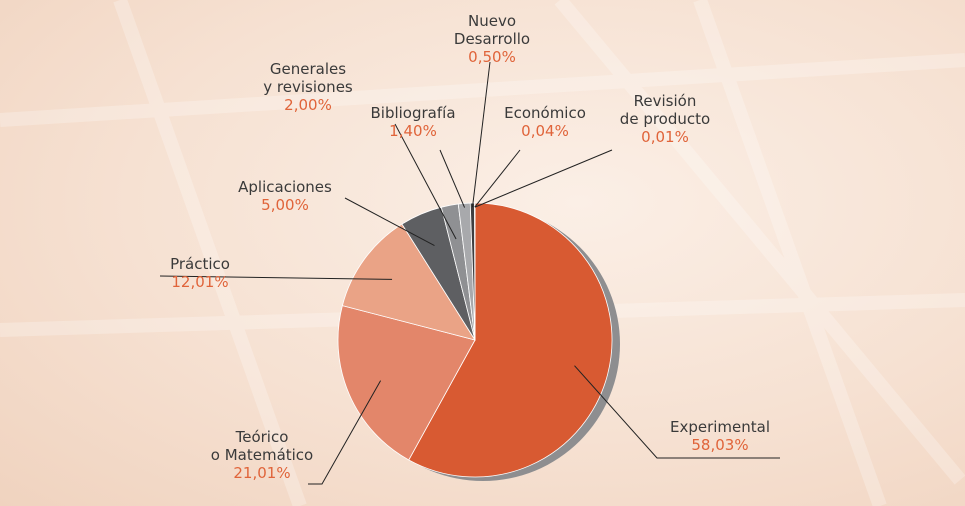  What do you see at coordinates (665, 137) in the screenshot?
I see `value-label: 0,01%` at bounding box center [665, 137].